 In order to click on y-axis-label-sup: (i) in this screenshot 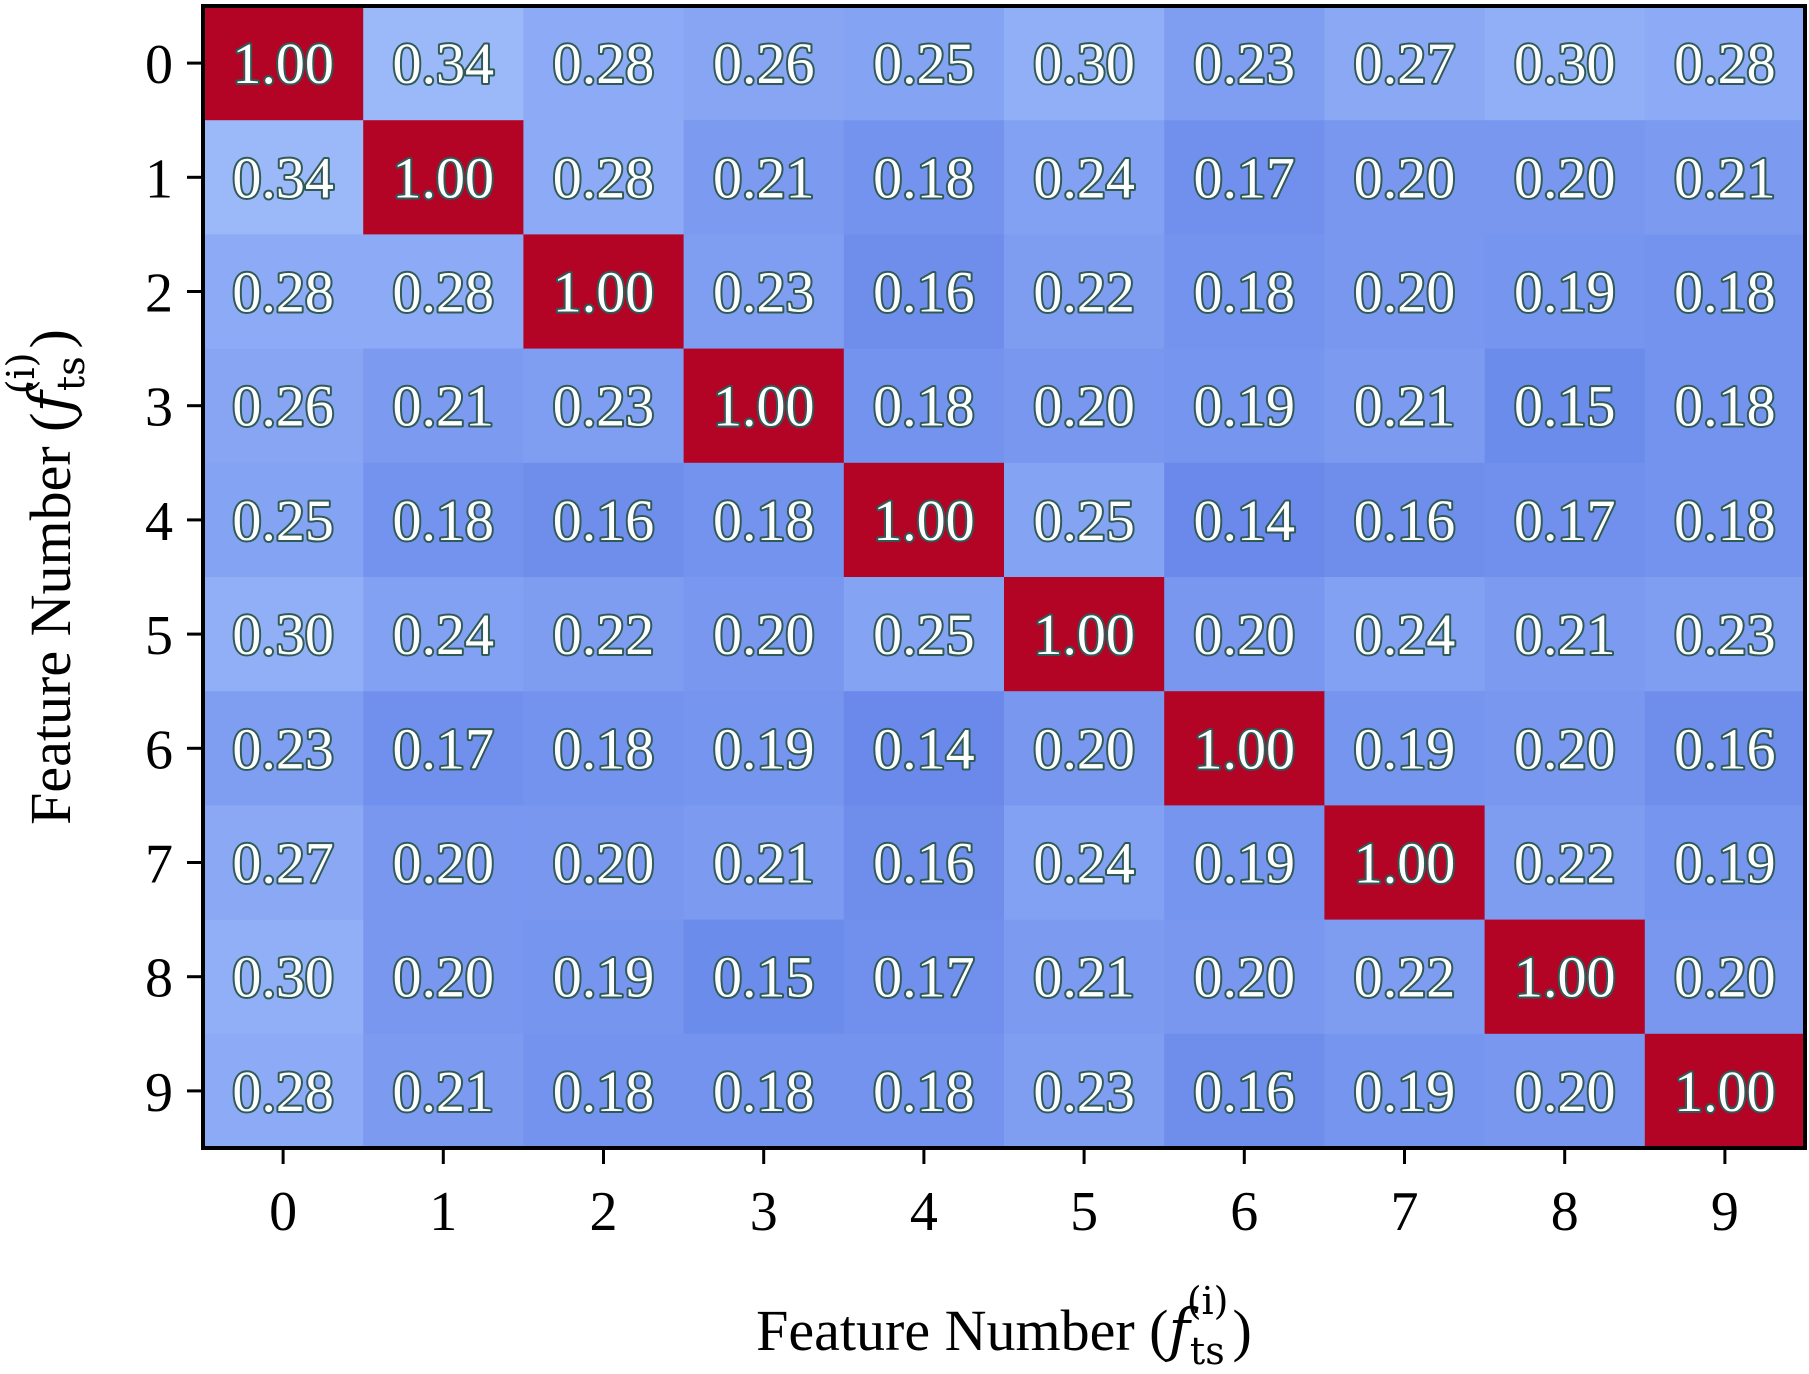, I will do `click(21, 373)`.